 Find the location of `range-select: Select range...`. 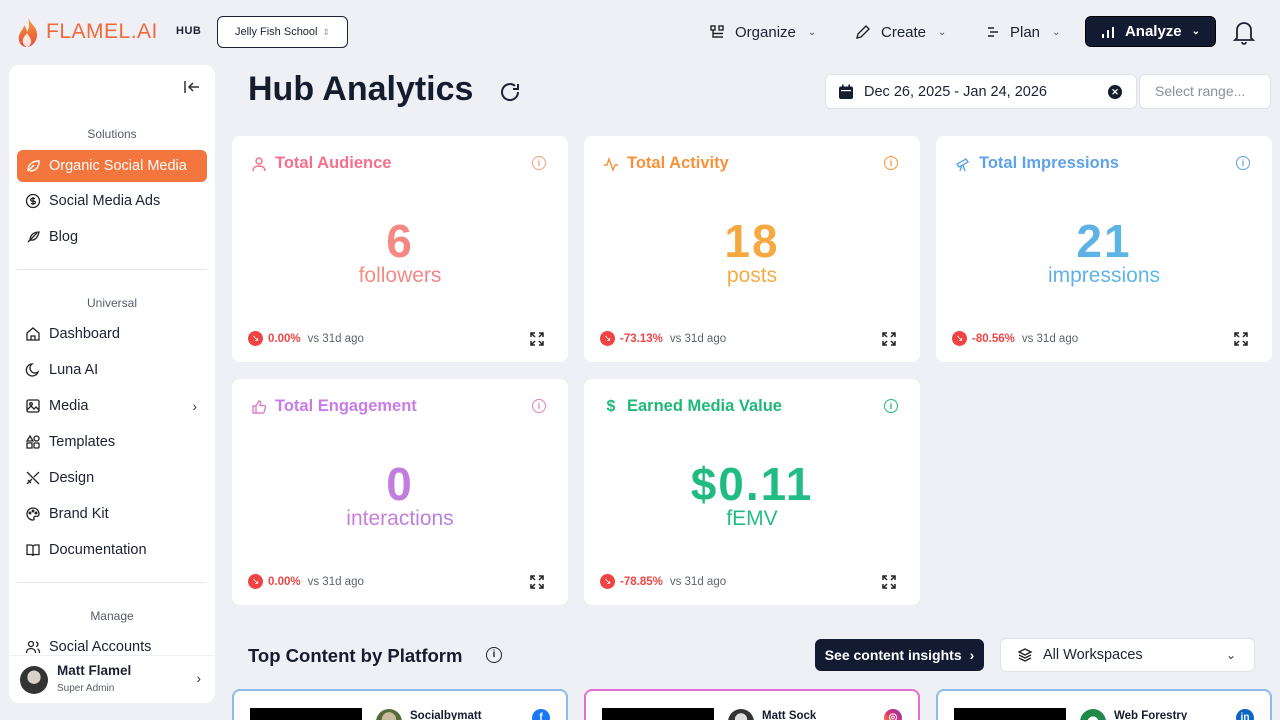

range-select: Select range... is located at coordinates (1205, 91).